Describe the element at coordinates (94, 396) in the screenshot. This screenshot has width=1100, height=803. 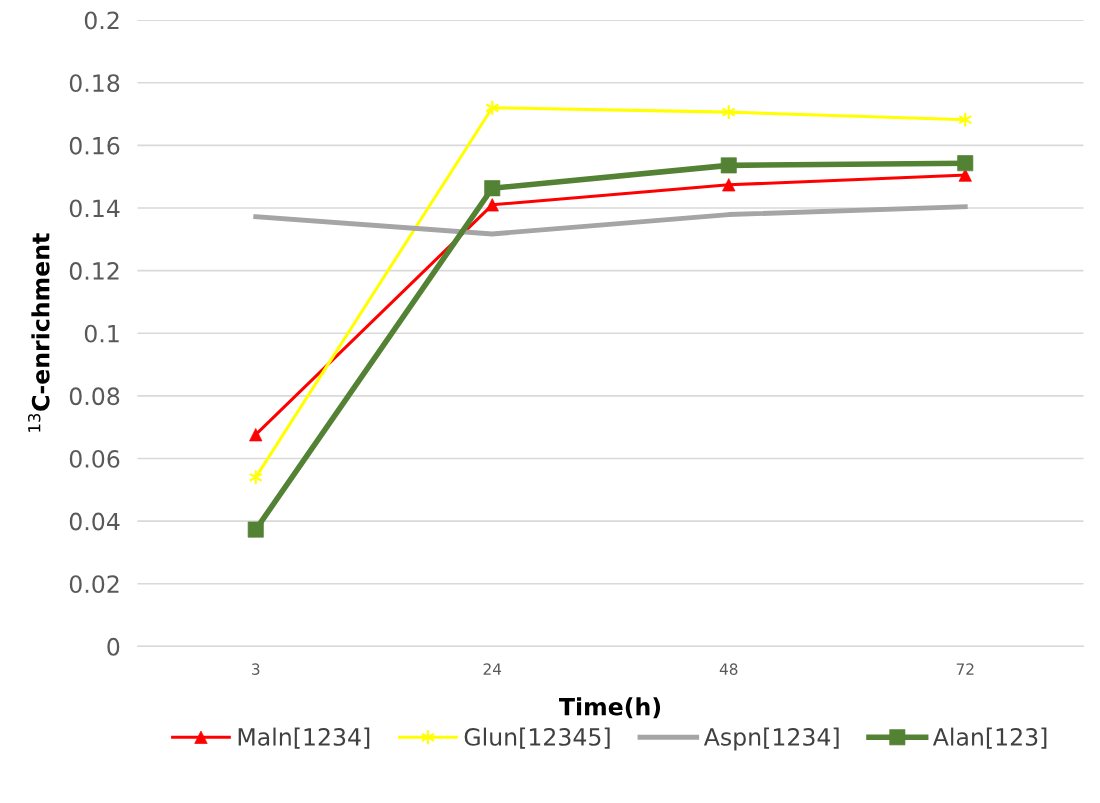
I see `y-tick-label: 0.08` at that location.